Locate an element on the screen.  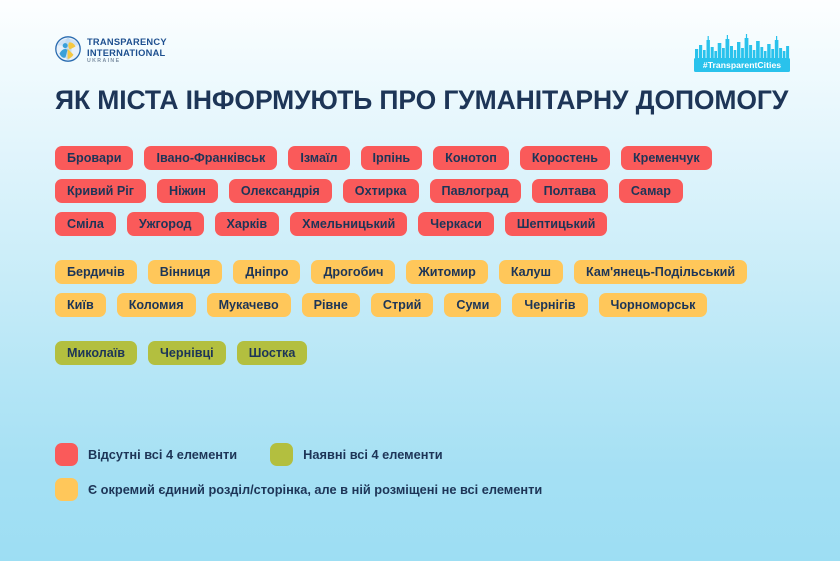
city-pill: Мукачево is located at coordinates (248, 305).